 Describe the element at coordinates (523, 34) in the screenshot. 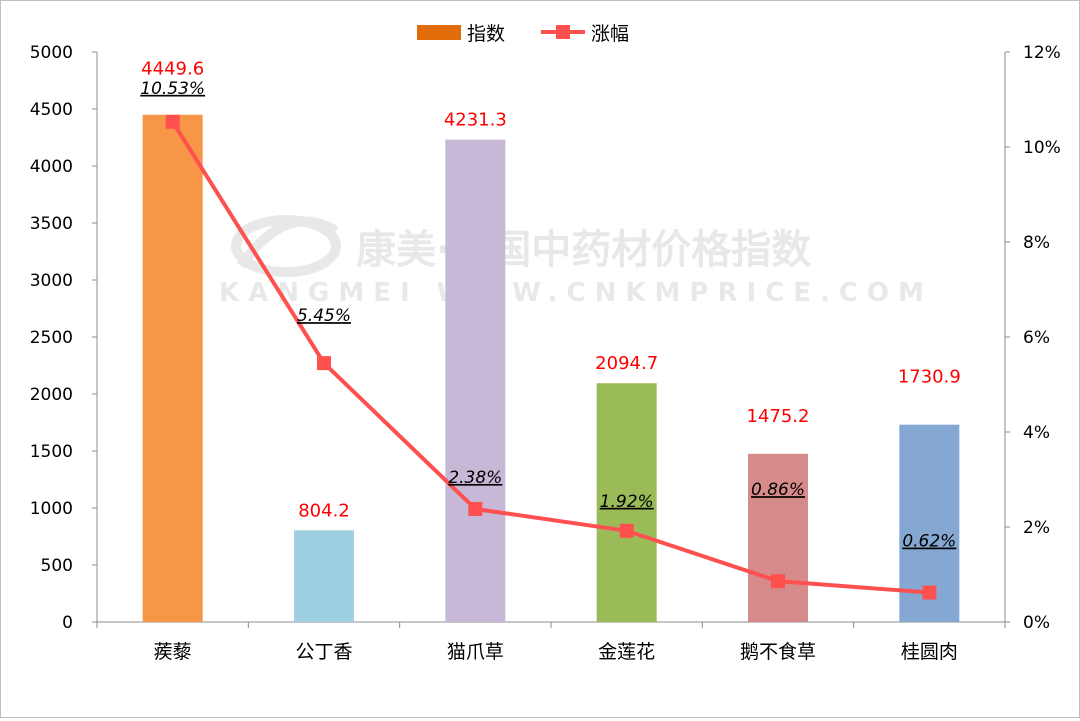

I see `legend: 指数 涨幅` at that location.